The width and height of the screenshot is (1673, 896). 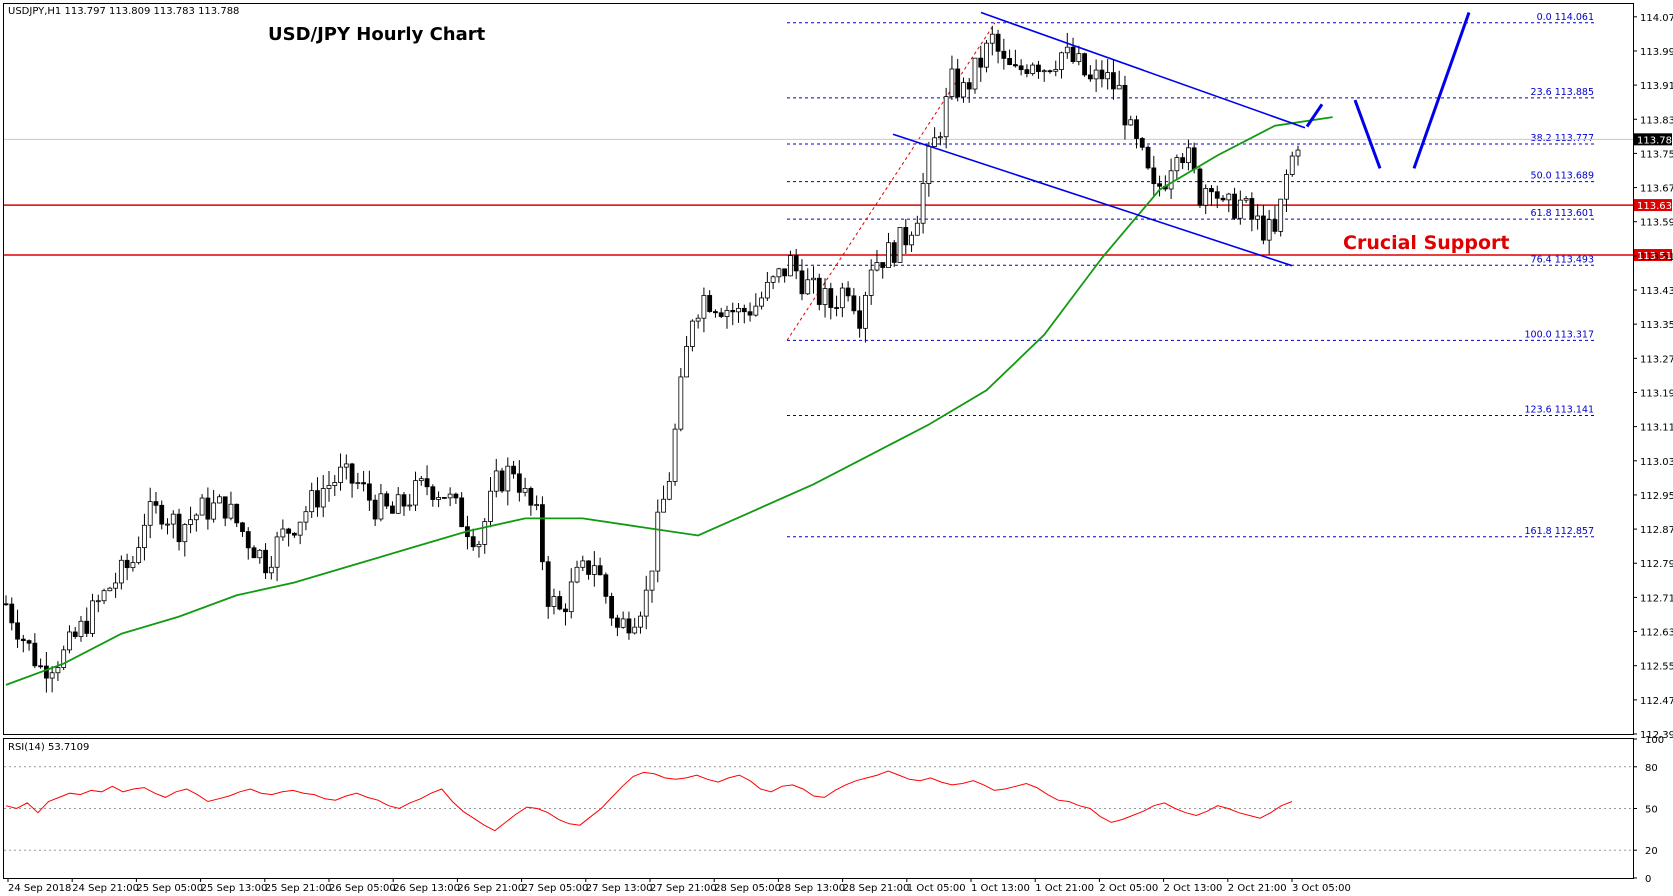 What do you see at coordinates (1562, 176) in the screenshot?
I see `fib-level-label: 50.0 113.689` at bounding box center [1562, 176].